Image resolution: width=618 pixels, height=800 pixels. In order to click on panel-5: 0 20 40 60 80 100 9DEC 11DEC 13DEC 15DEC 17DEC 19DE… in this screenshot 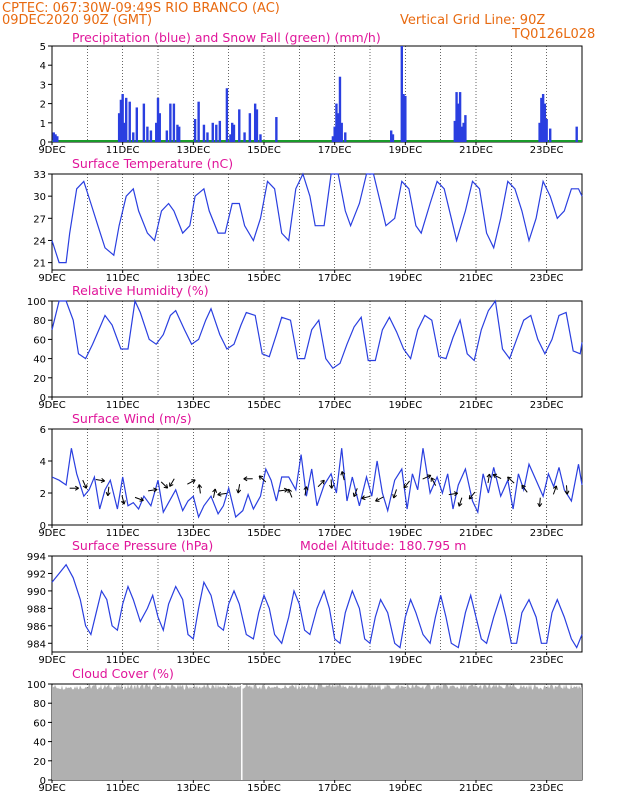, I will do `click(305, 730)`.